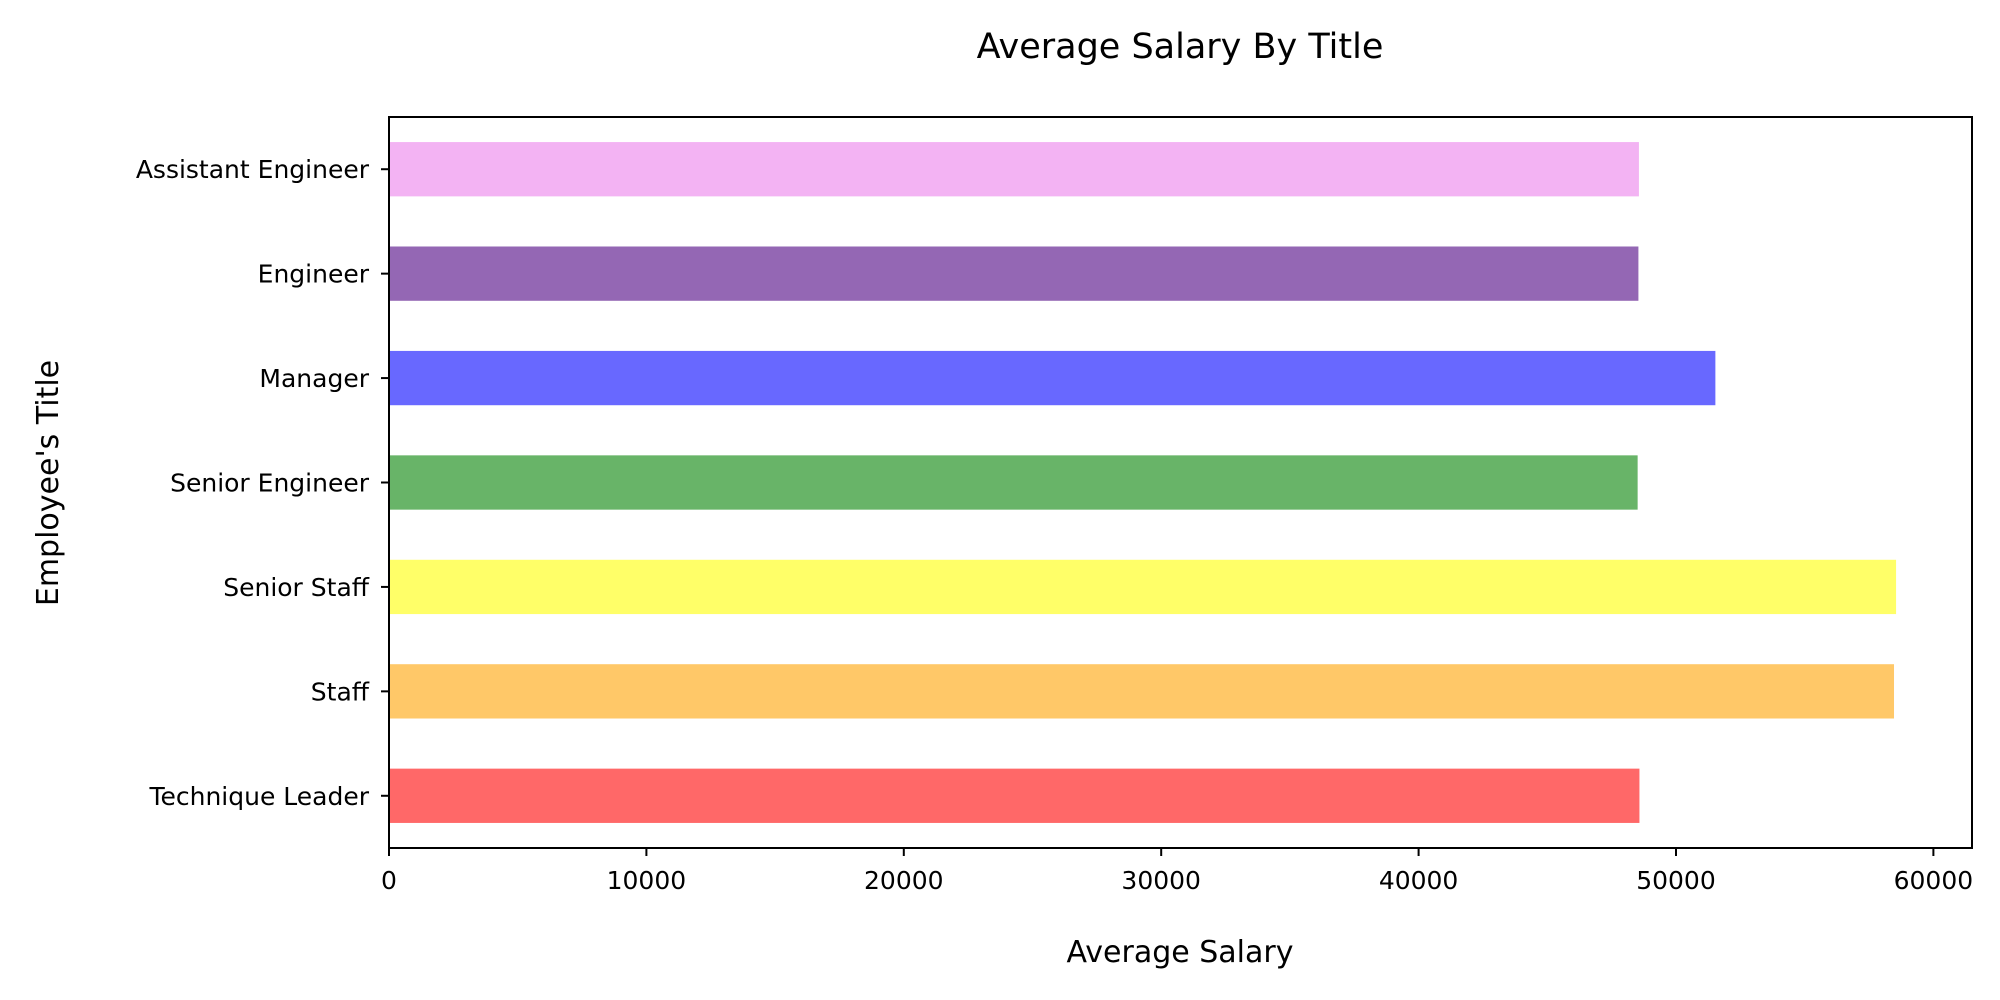 The height and width of the screenshot is (1000, 2000). I want to click on y-tick-label: Engineer, so click(314, 274).